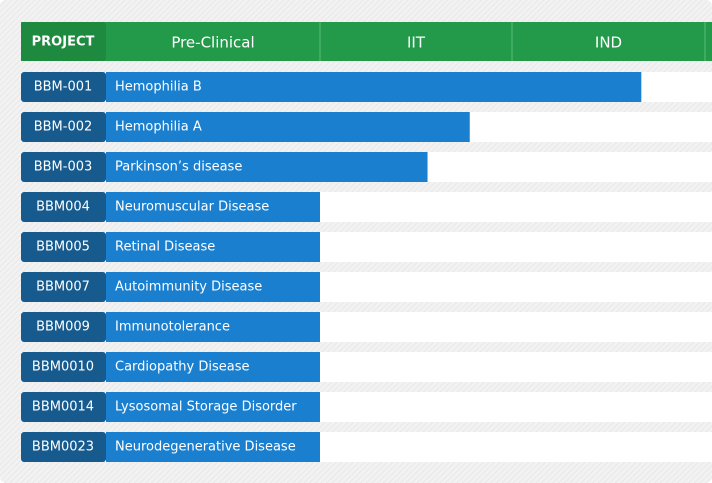 The height and width of the screenshot is (483, 712). I want to click on project-id: BBM009, so click(63, 327).